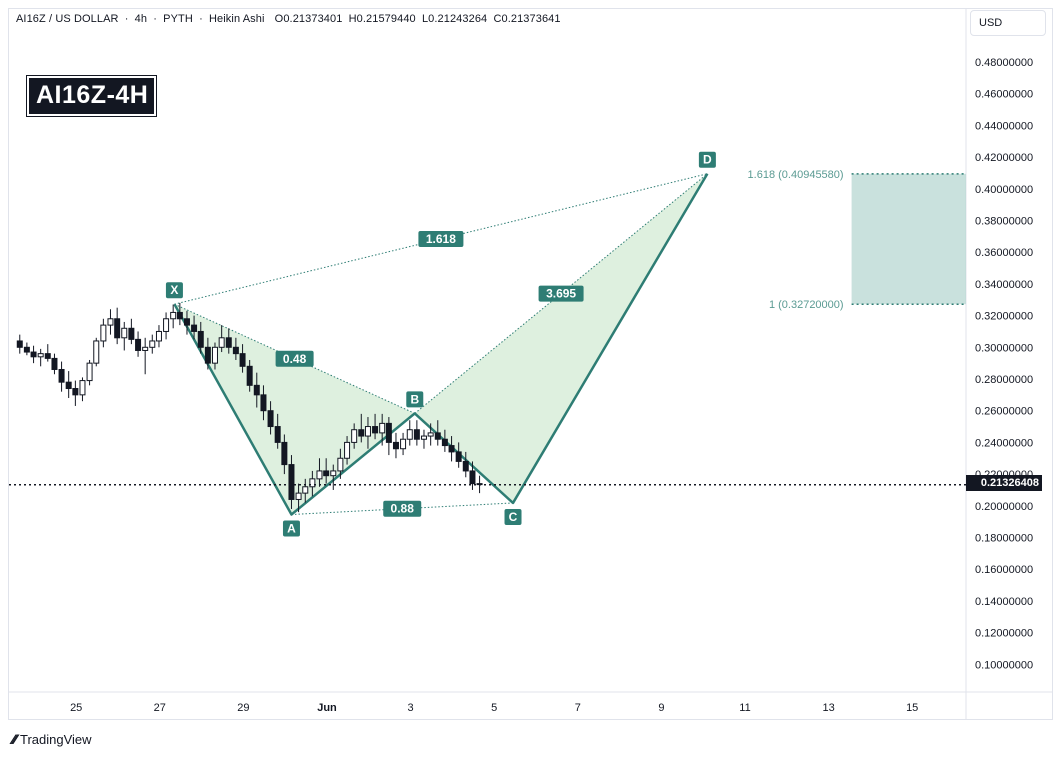  What do you see at coordinates (76, 708) in the screenshot?
I see `time-tick-label: 25` at bounding box center [76, 708].